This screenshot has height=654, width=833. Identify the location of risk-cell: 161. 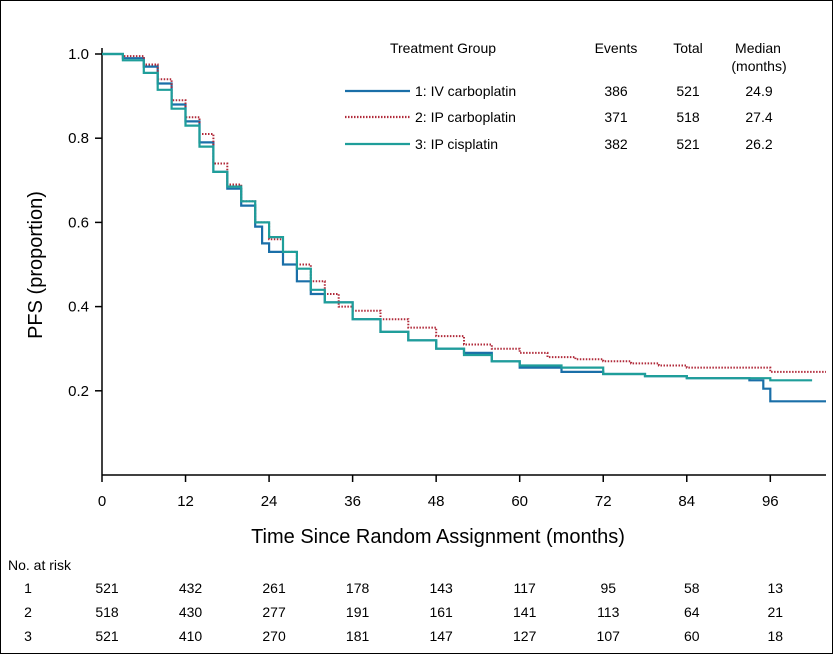
(441, 612).